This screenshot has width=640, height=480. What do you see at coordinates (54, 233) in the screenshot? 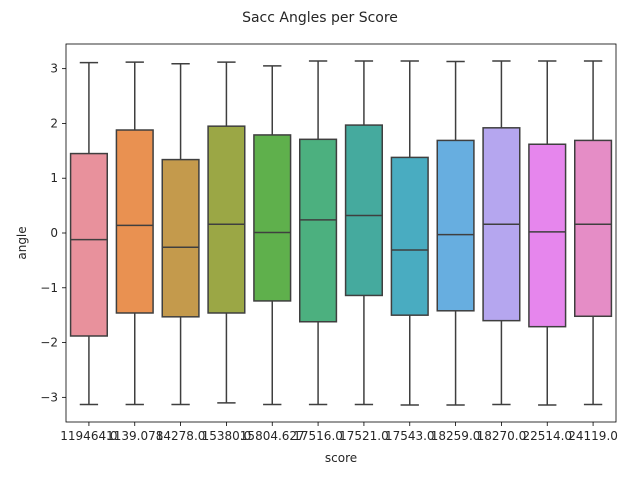
I see `y-tick-label: 0` at bounding box center [54, 233].